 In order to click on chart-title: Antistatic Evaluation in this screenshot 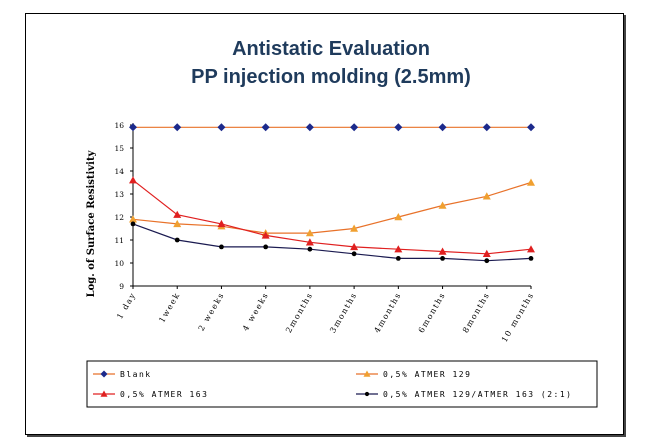, I will do `click(331, 49)`.